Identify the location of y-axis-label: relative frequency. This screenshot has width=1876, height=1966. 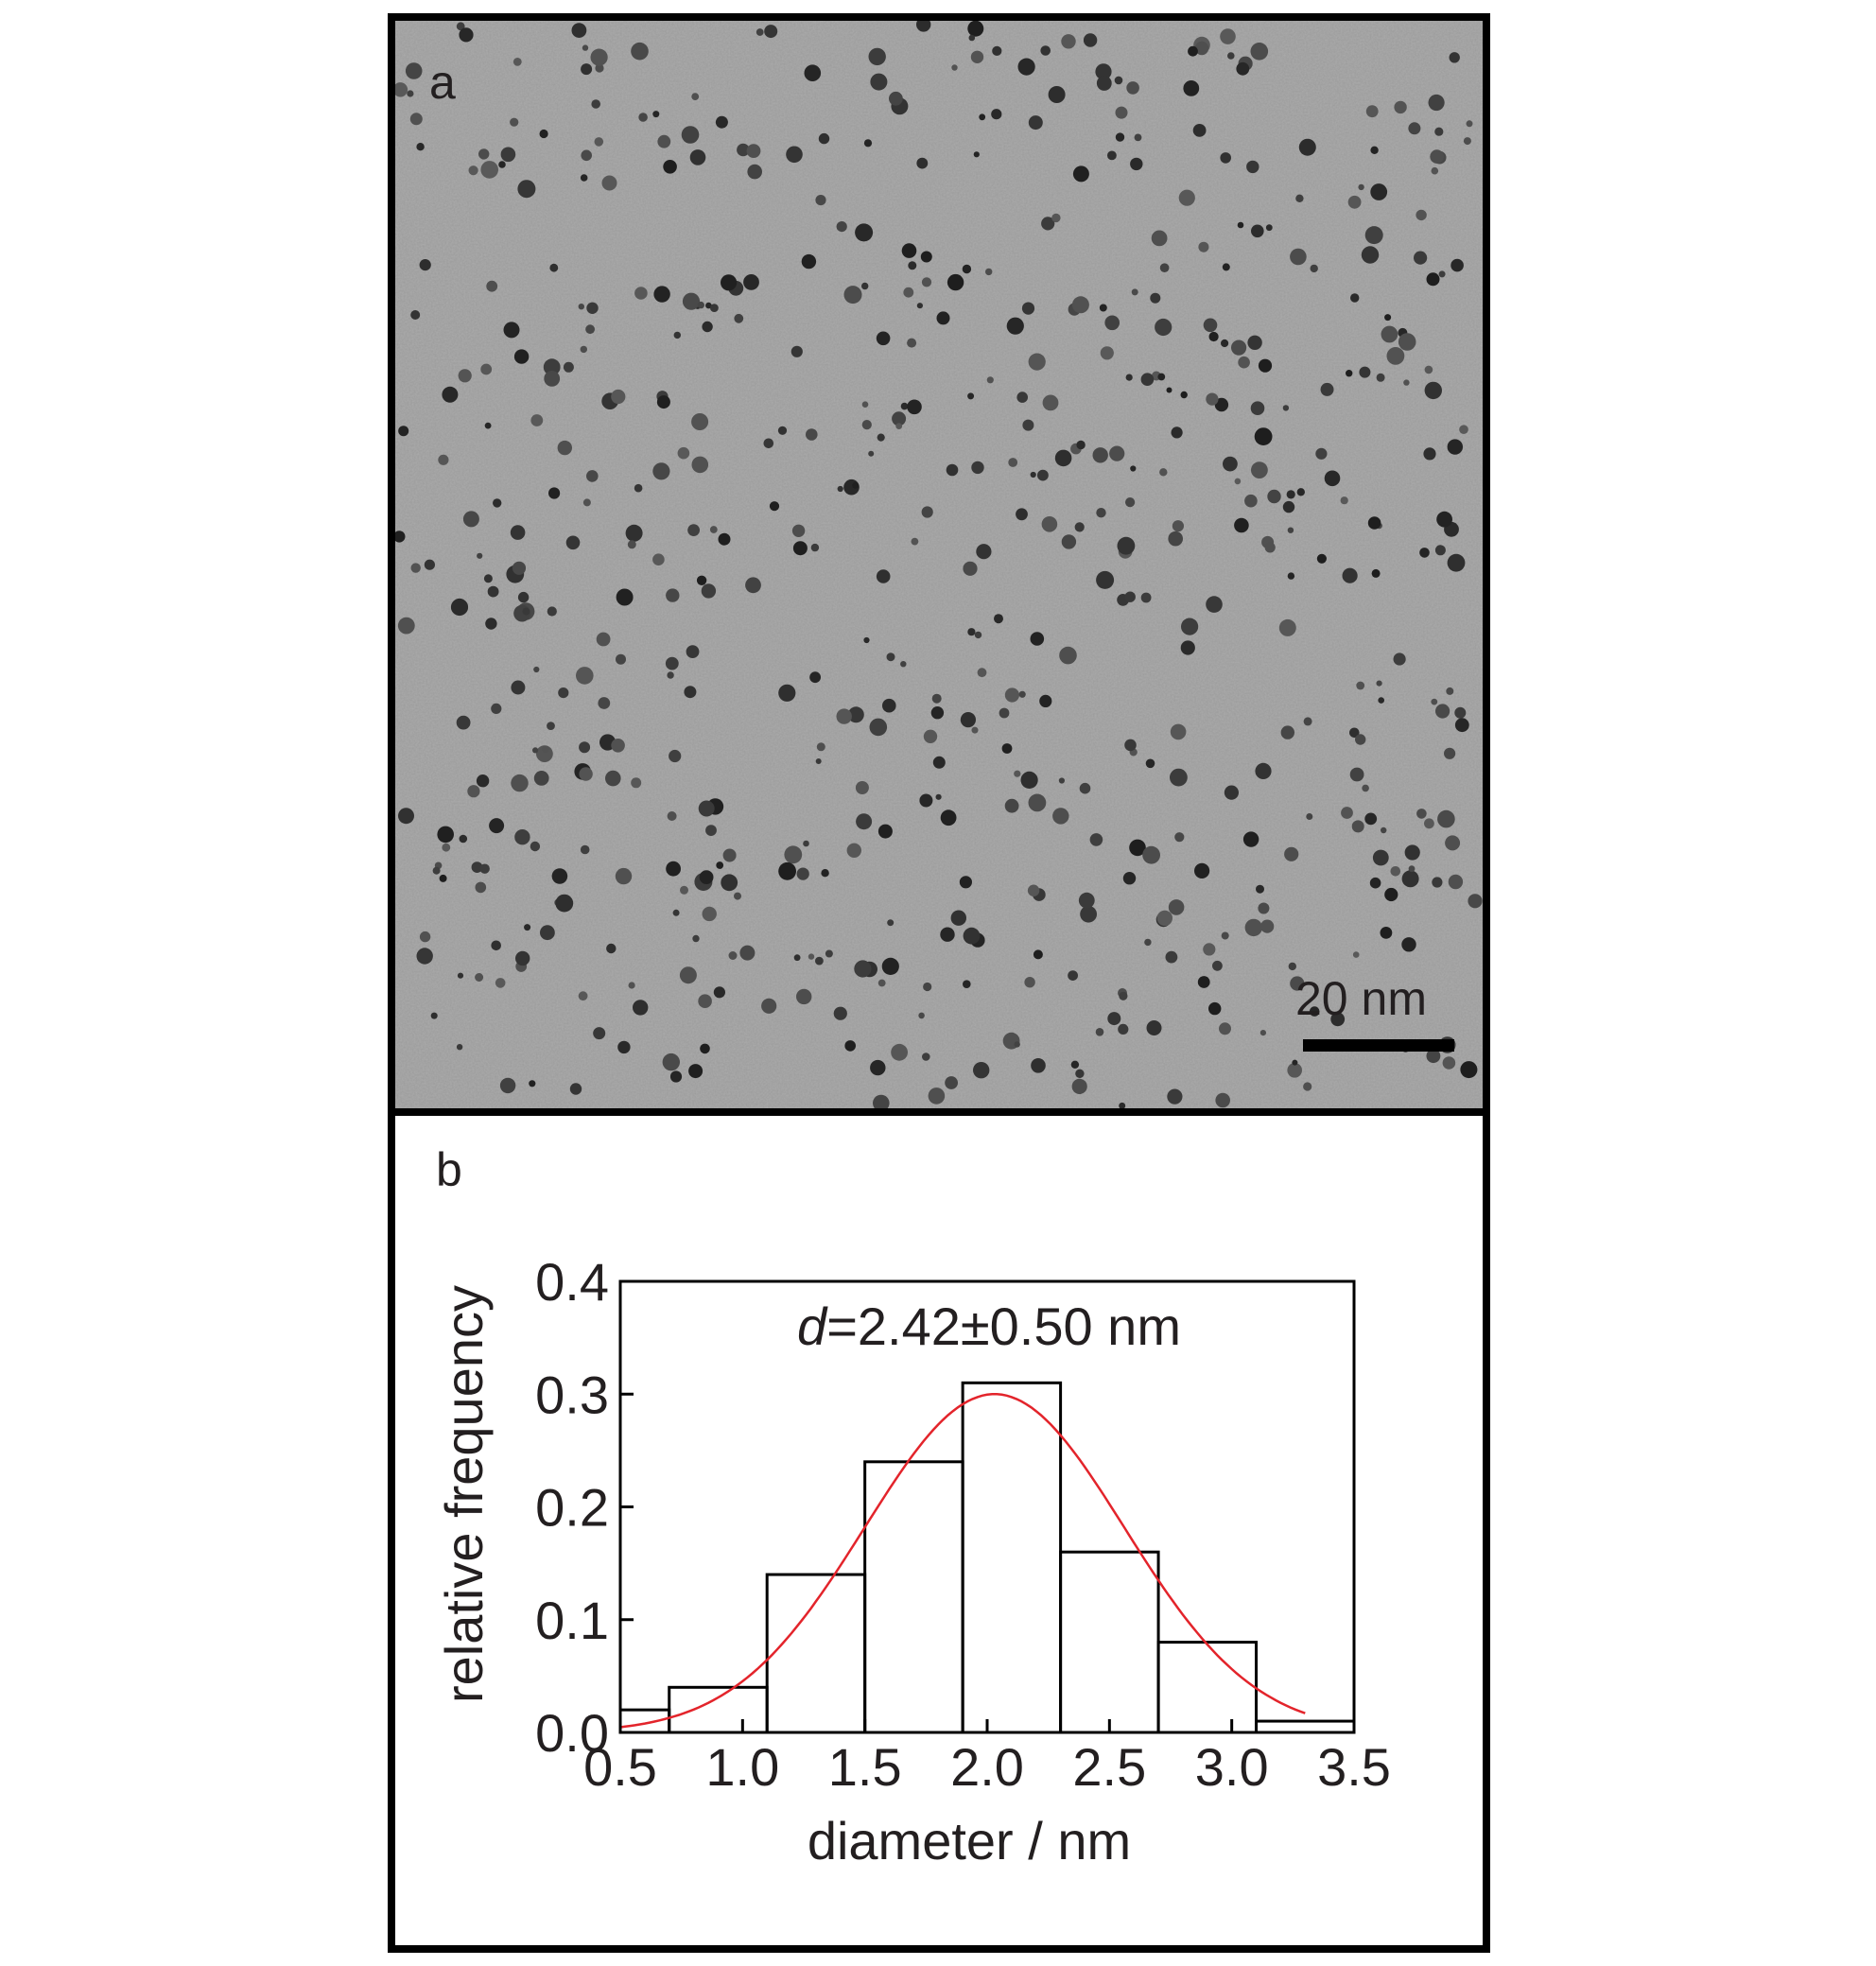
(464, 1494).